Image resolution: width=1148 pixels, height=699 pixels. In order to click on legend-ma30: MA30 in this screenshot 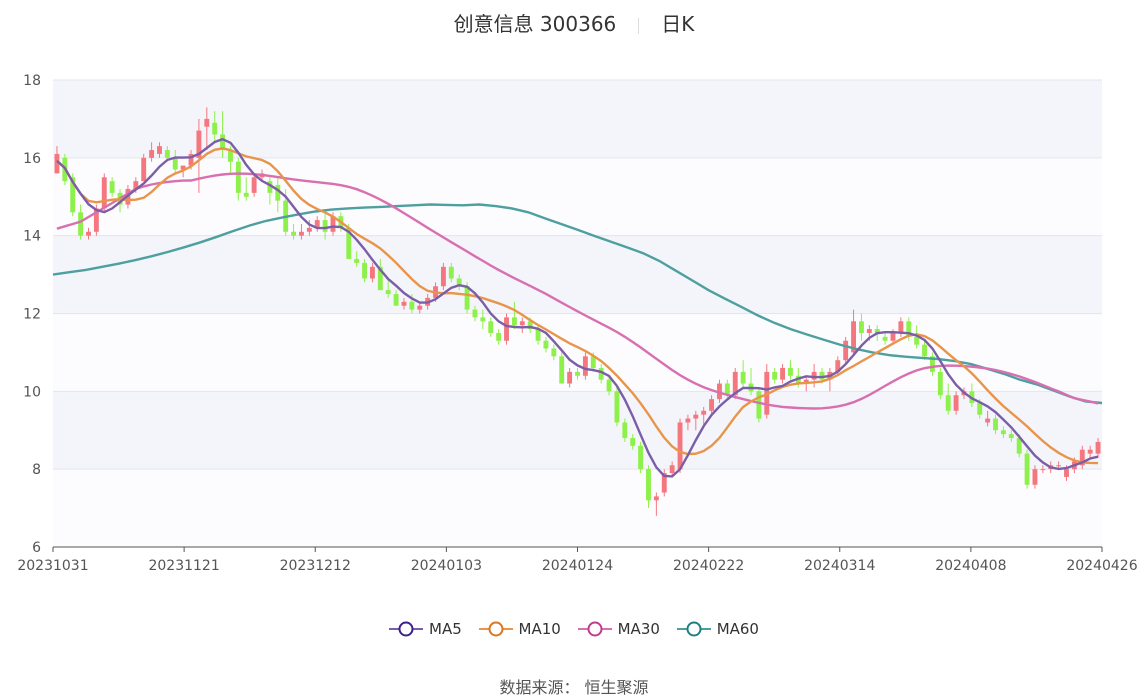, I will do `click(618, 629)`.